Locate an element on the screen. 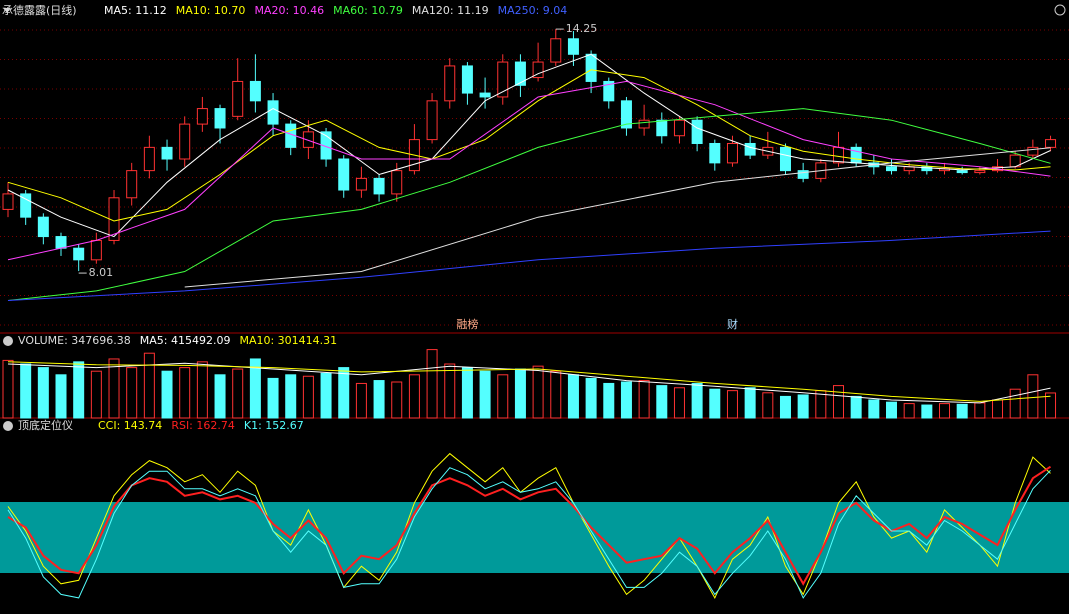 The image size is (1069, 614). legend-entry: MA5: 11.12 is located at coordinates (135, 10).